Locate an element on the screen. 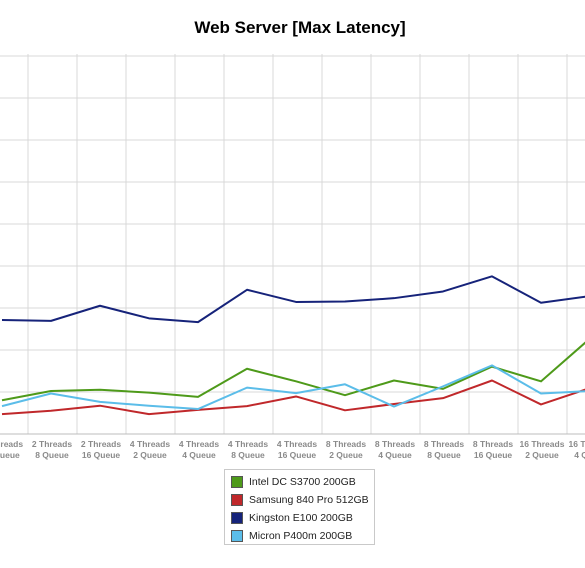 The width and height of the screenshot is (585, 568). x-tick-label: 2 Threads 8 Queue is located at coordinates (52, 449).